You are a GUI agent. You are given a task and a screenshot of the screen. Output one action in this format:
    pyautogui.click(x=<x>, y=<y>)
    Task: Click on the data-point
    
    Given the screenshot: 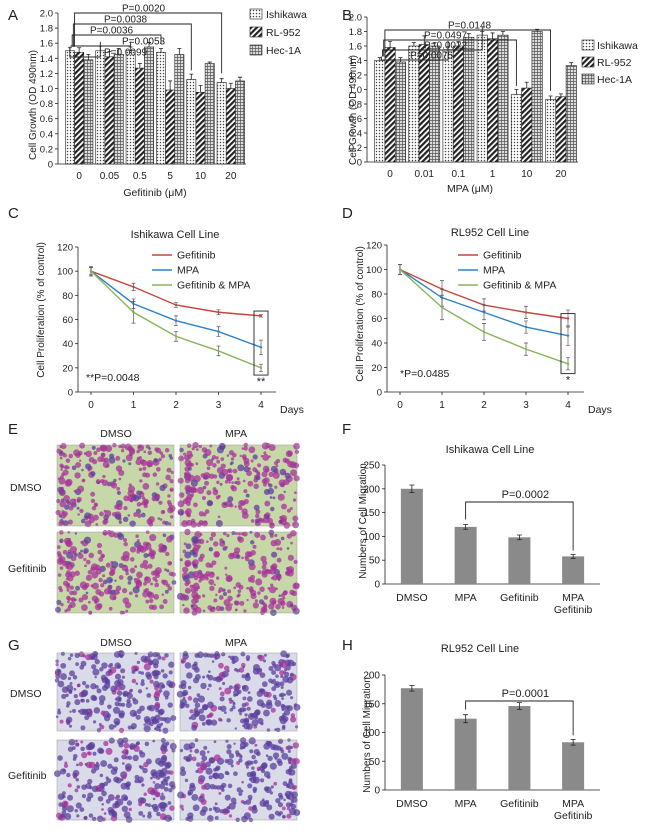 What is the action you would take?
    pyautogui.click(x=484, y=332)
    